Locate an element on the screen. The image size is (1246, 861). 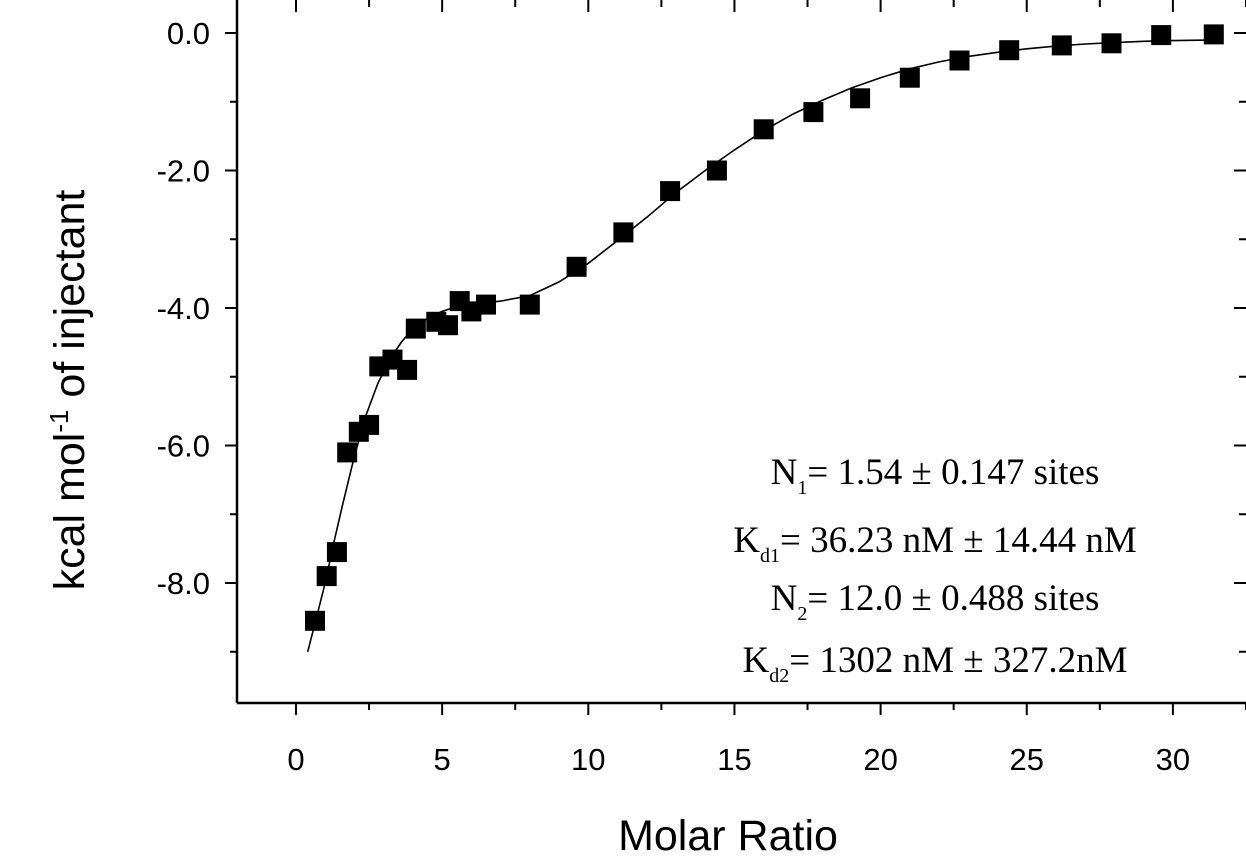
annotation-kd2-sub: d2 is located at coordinates (779, 676).